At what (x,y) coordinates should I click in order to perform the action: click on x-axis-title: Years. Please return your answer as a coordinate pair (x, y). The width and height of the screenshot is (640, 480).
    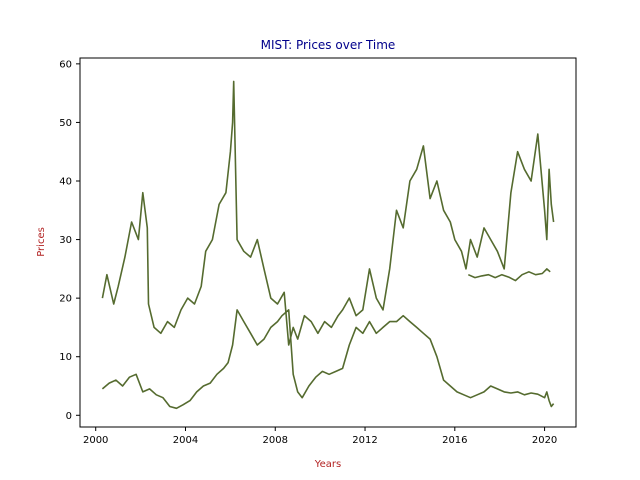
    Looking at the image, I should click on (327, 464).